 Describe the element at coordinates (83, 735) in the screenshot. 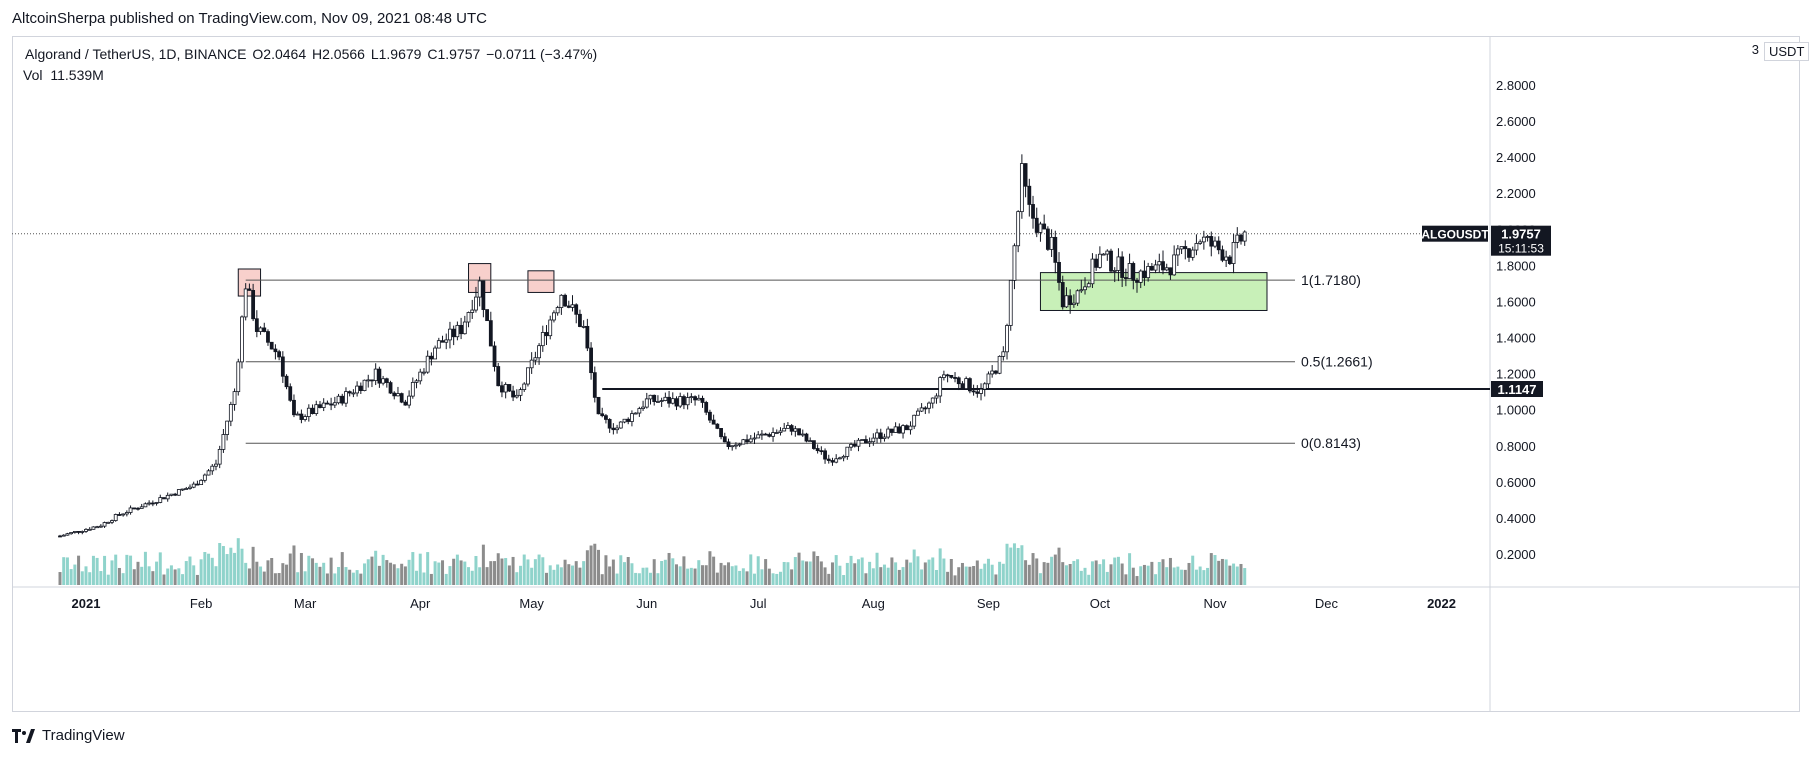

I see `footer-brand: TradingView` at that location.